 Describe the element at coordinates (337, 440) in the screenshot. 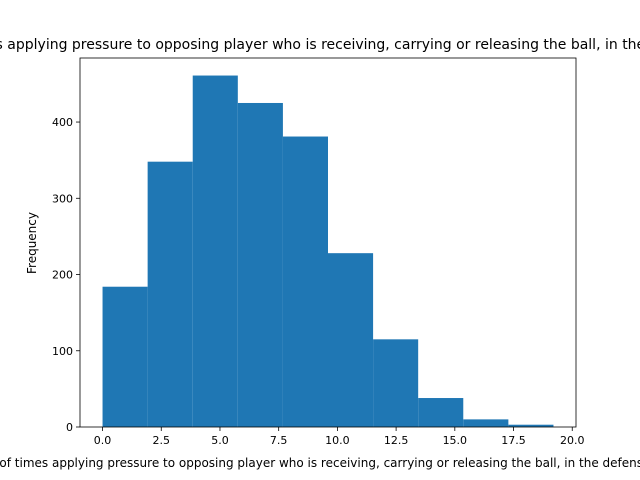

I see `x-tick-label: 10.0` at that location.